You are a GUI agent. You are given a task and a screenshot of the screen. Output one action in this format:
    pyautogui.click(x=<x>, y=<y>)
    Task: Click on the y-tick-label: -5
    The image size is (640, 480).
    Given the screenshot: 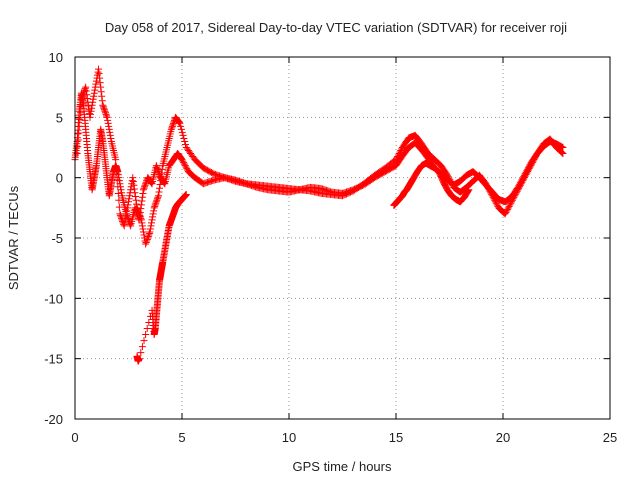 What is the action you would take?
    pyautogui.click(x=57, y=238)
    